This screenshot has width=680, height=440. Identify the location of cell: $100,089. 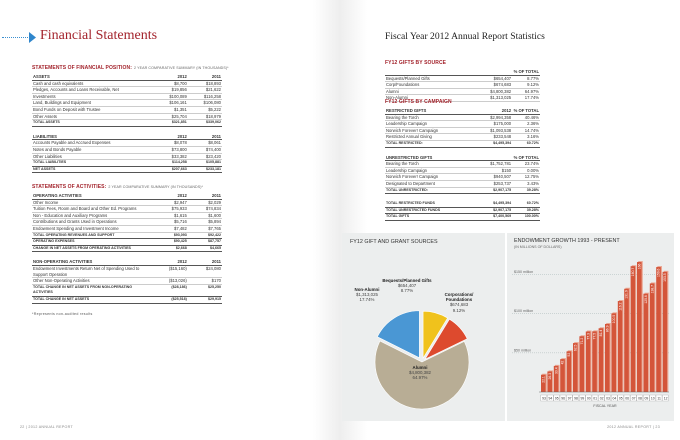
(170, 97).